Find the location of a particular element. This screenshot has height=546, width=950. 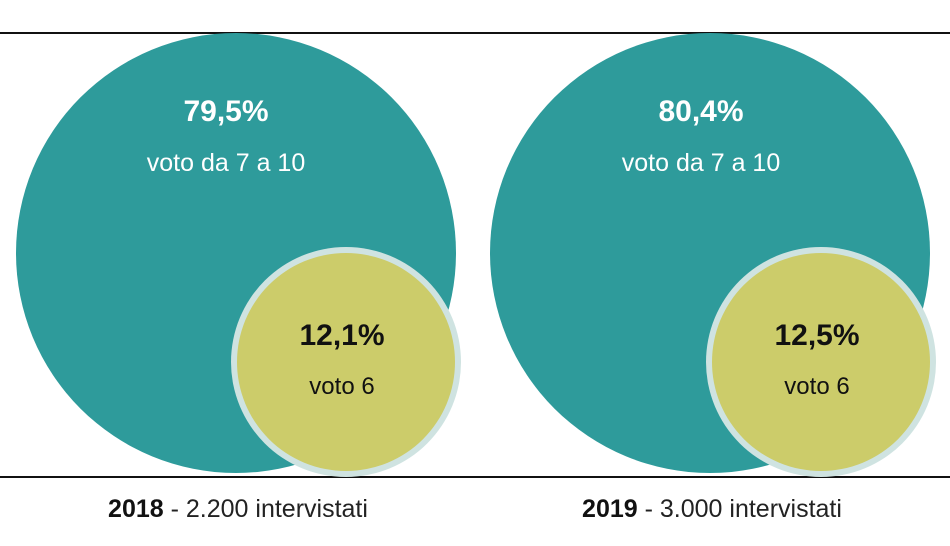

caption-2019: 2019 - 3.000 intervistati is located at coordinates (712, 509).